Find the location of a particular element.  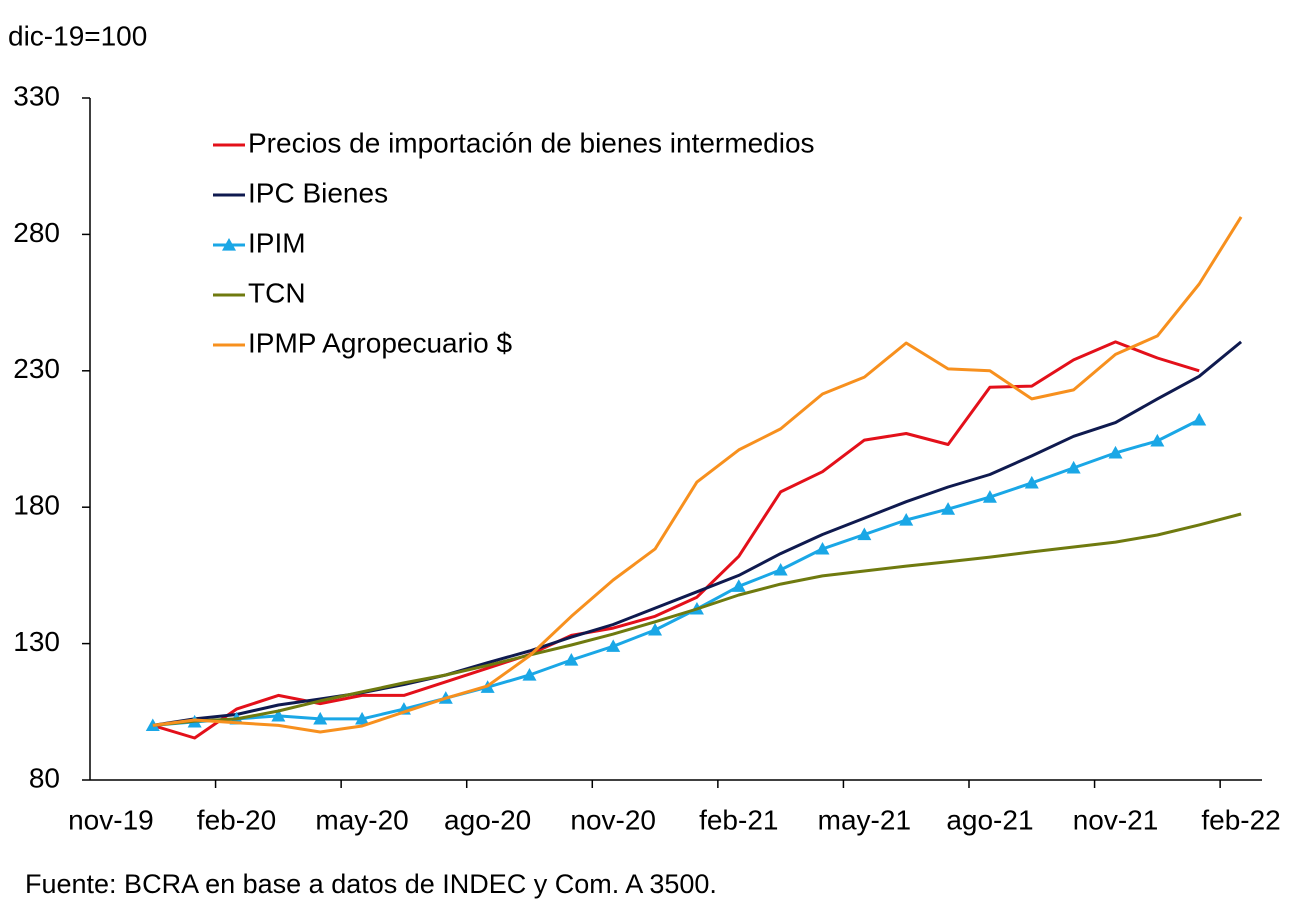

x-tick-label: ago-21 is located at coordinates (989, 819).